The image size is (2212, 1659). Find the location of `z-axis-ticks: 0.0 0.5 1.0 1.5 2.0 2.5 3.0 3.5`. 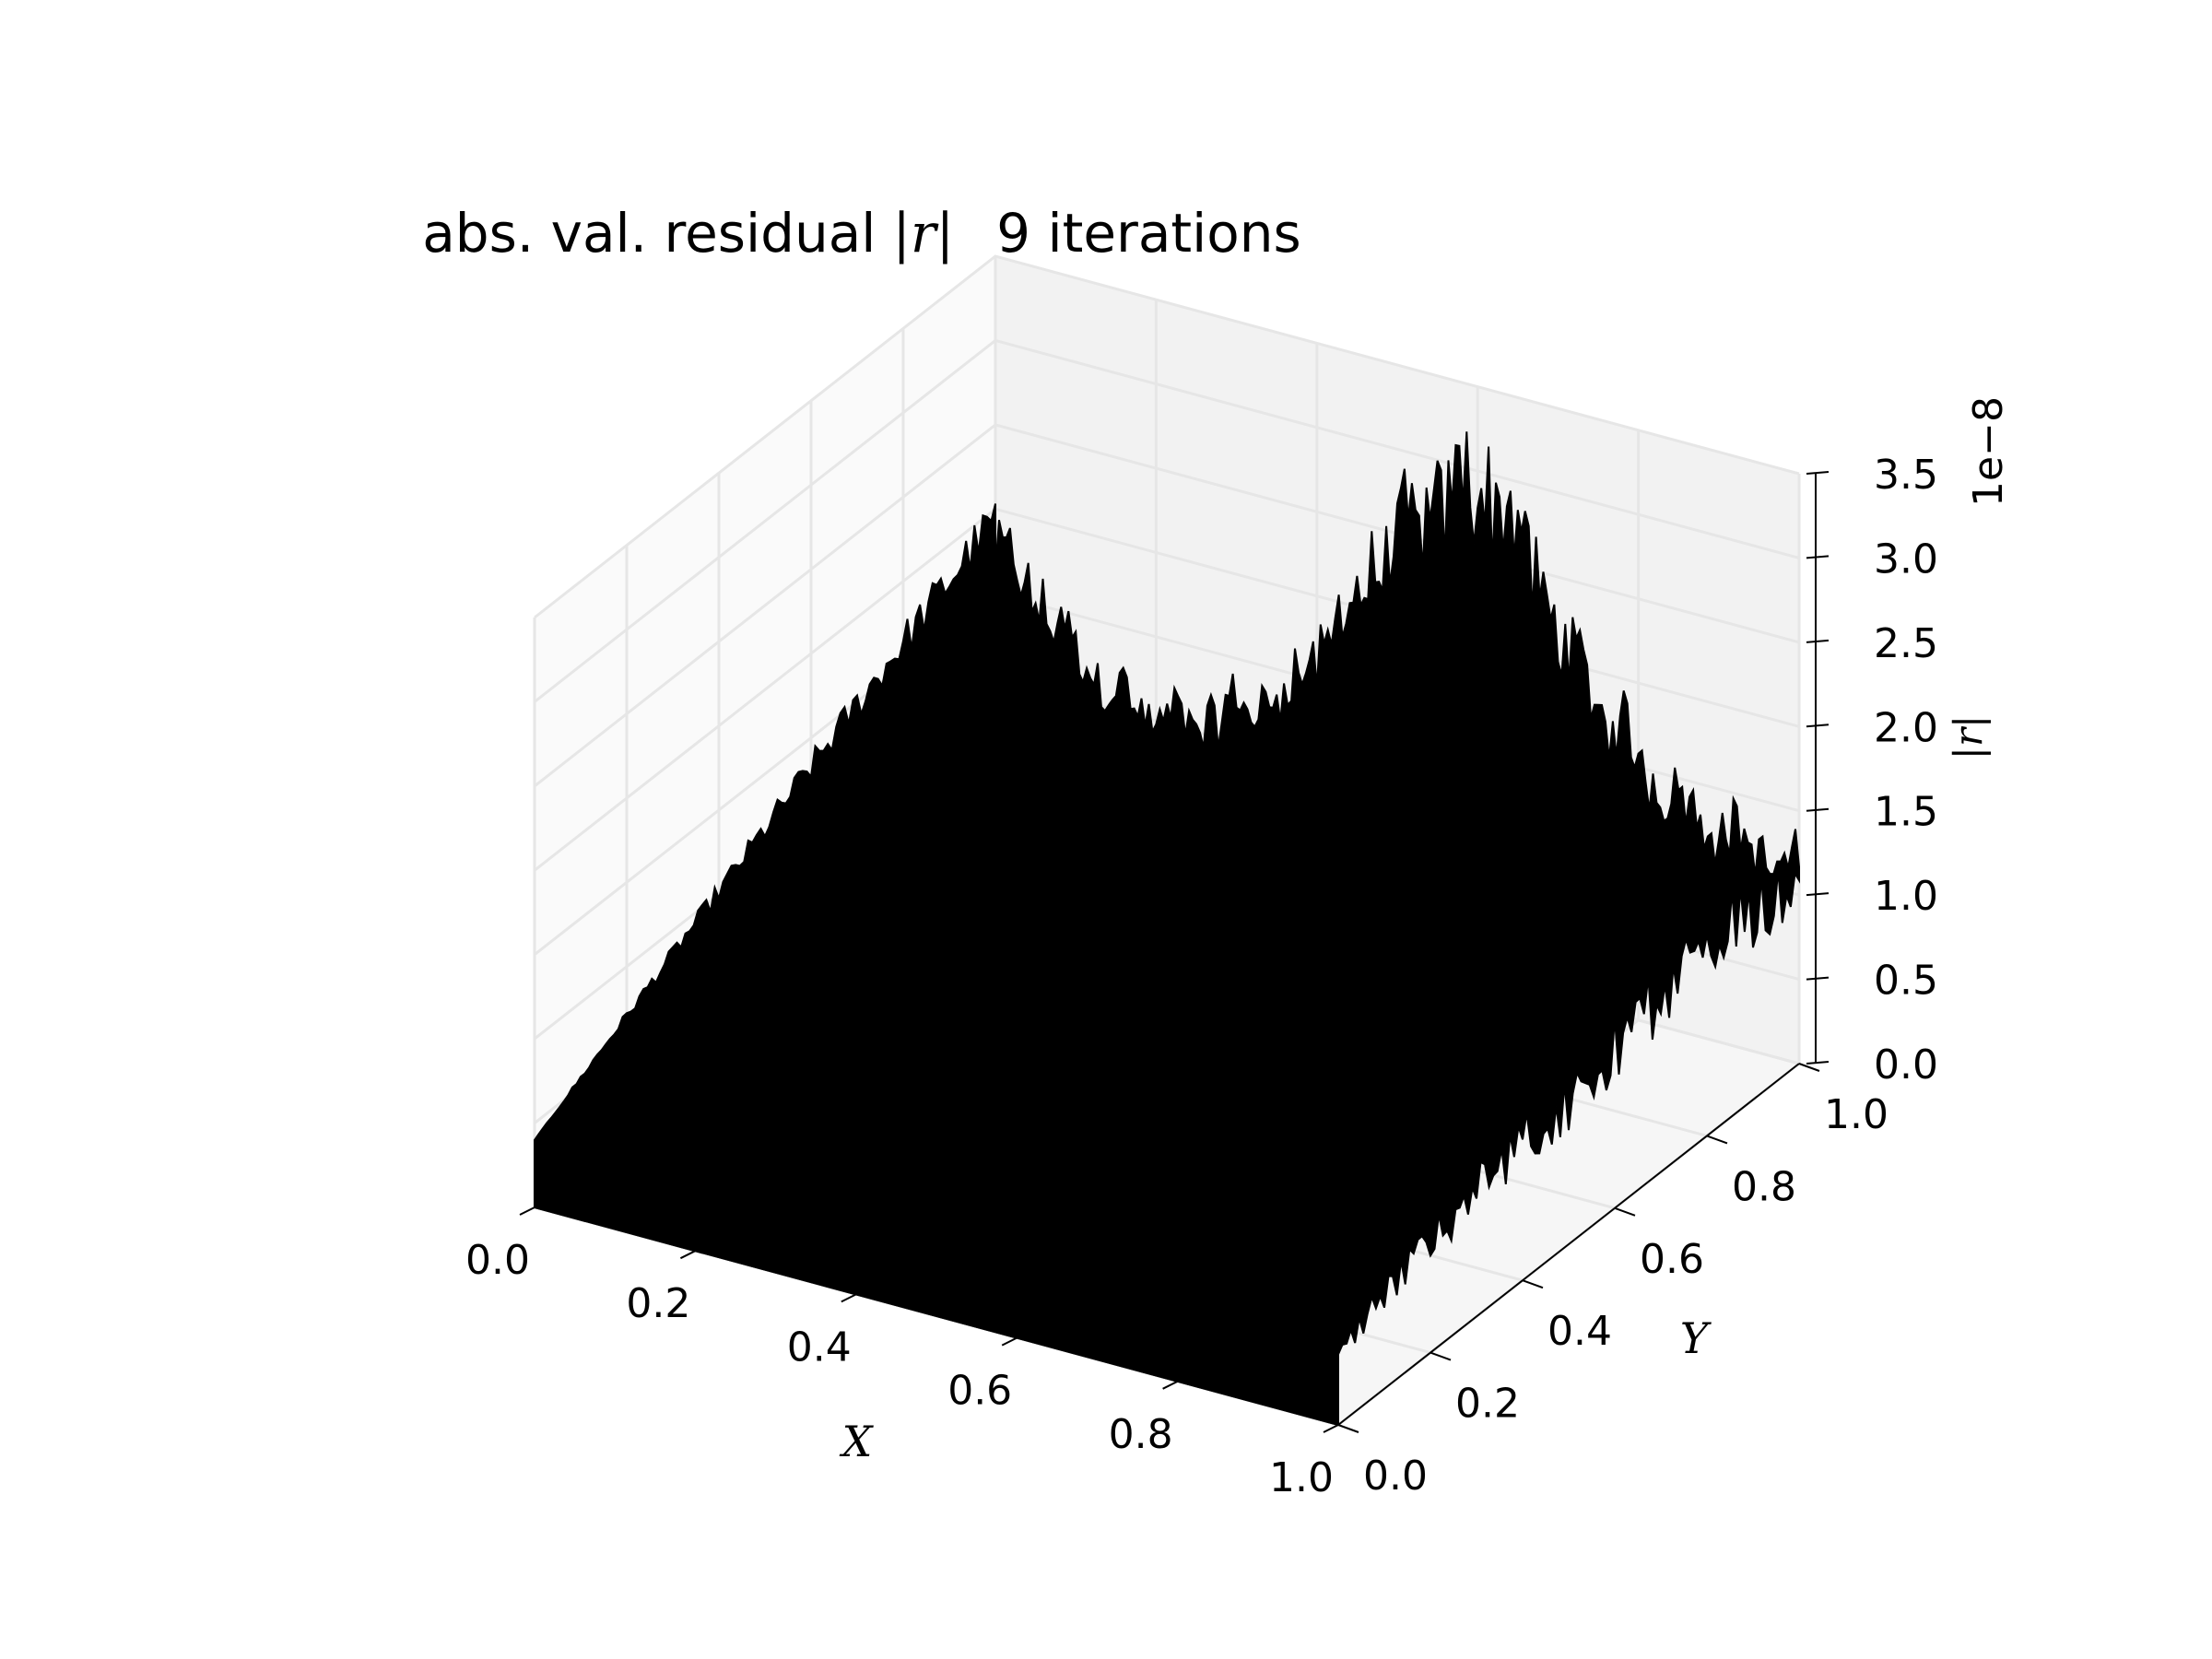

z-axis-ticks: 0.0 0.5 1.0 1.5 2.0 2.5 3.0 3.5 is located at coordinates (1872, 770).